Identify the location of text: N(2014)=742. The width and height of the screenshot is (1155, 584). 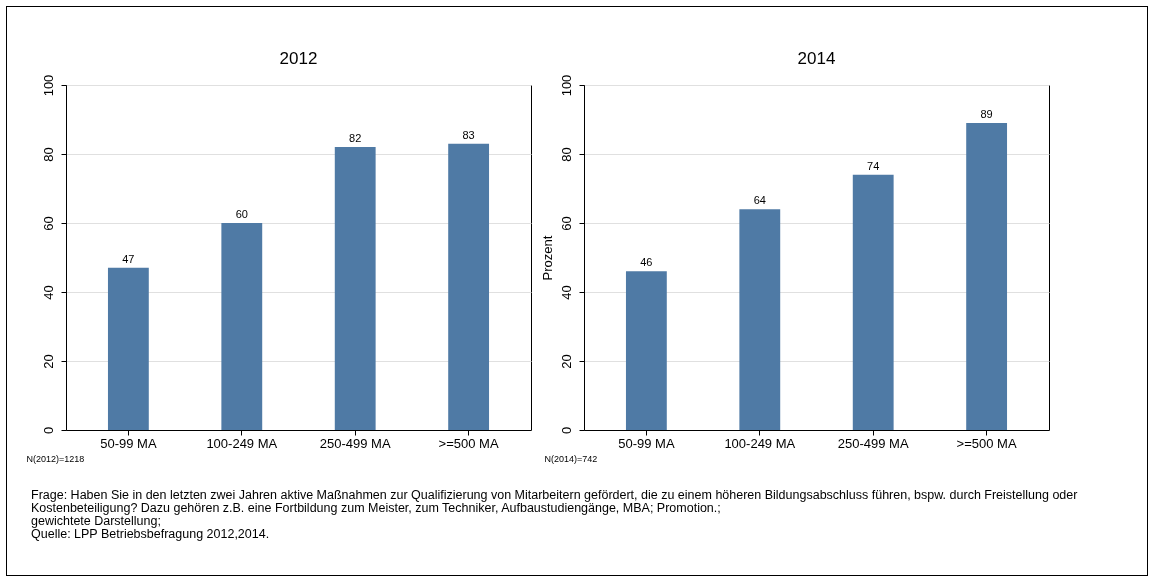
(571, 458).